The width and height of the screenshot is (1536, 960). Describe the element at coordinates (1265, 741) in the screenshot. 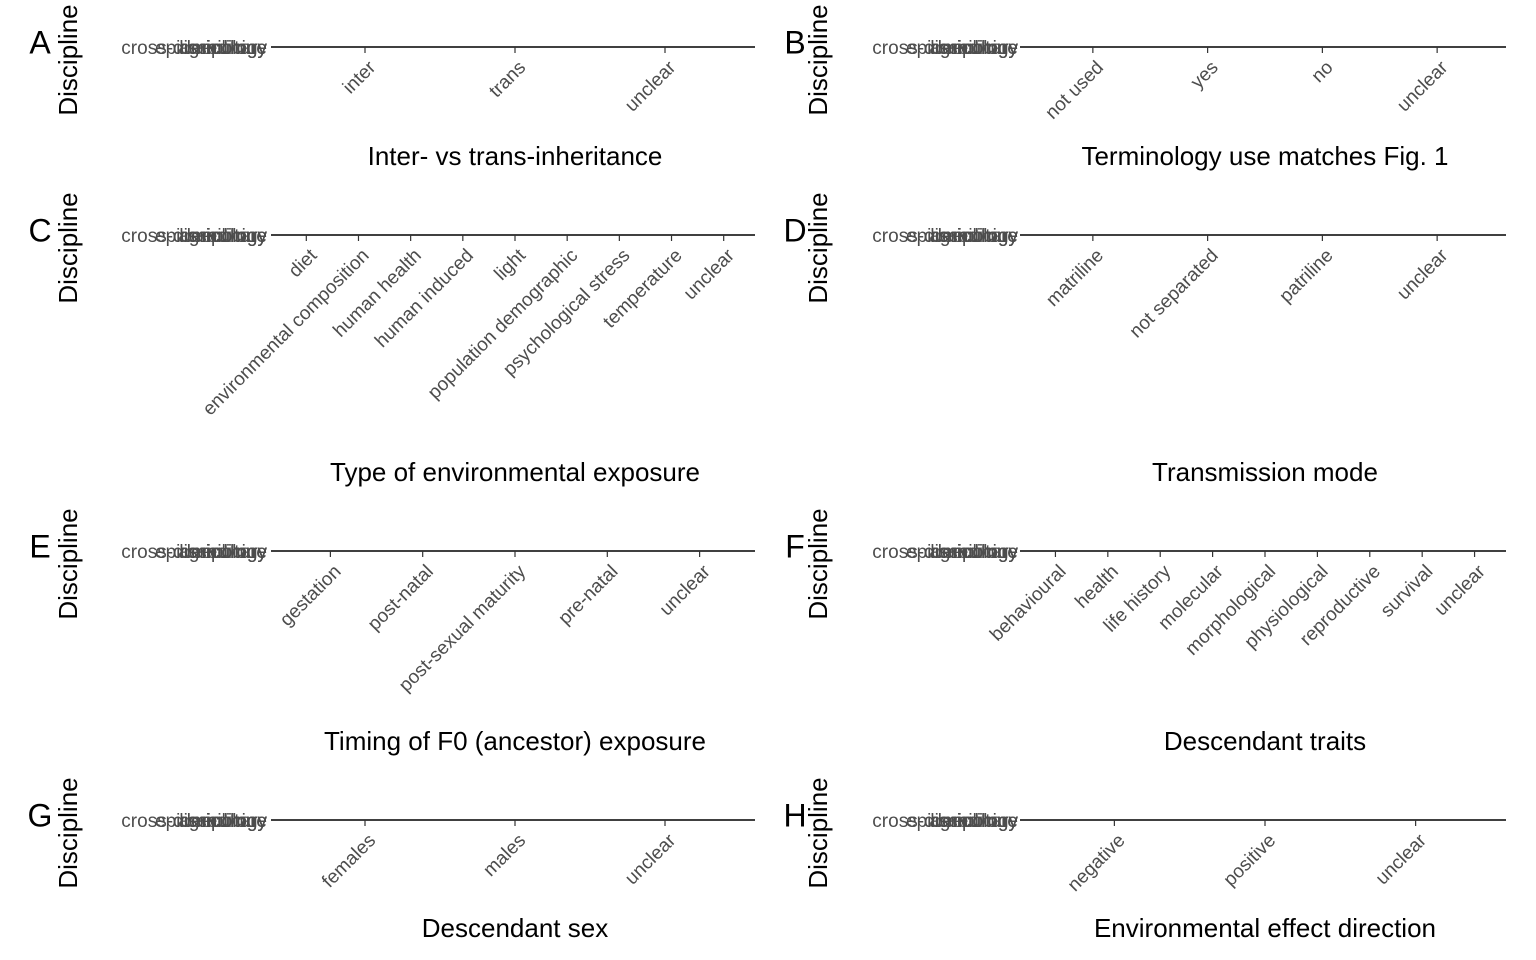

I see `x-axis-title: Descendant traits` at that location.